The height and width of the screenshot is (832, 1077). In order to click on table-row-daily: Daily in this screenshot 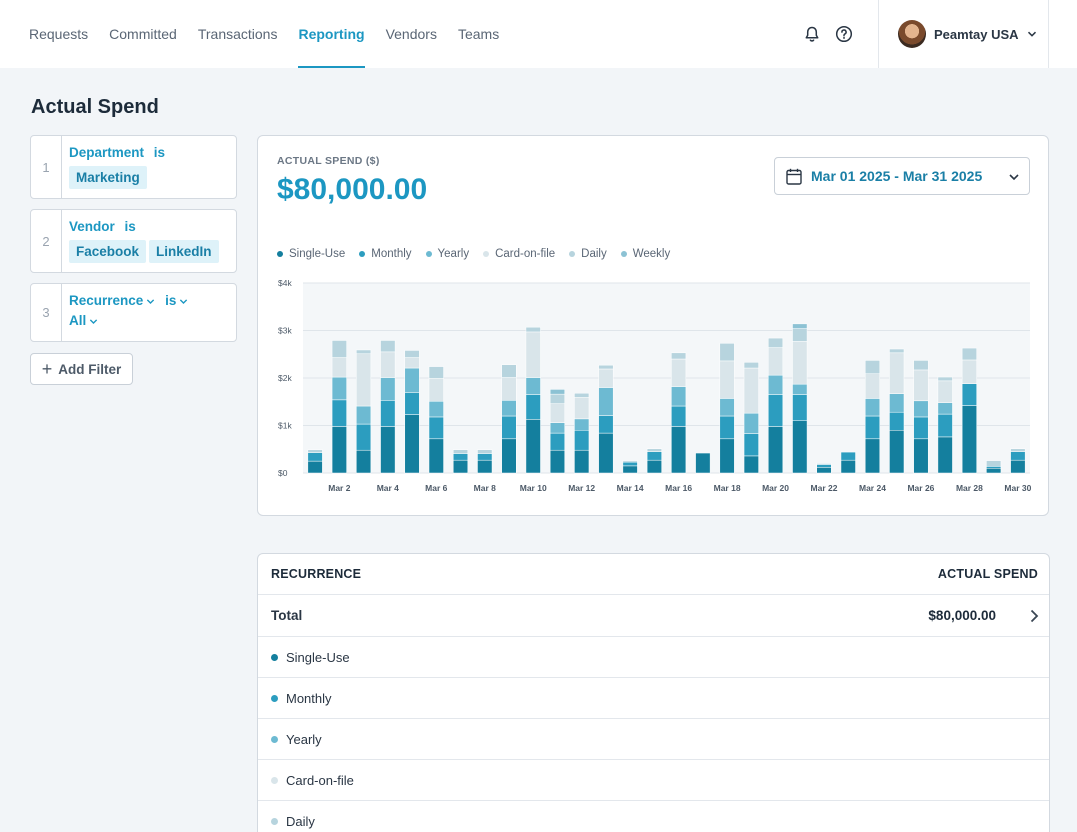, I will do `click(653, 816)`.